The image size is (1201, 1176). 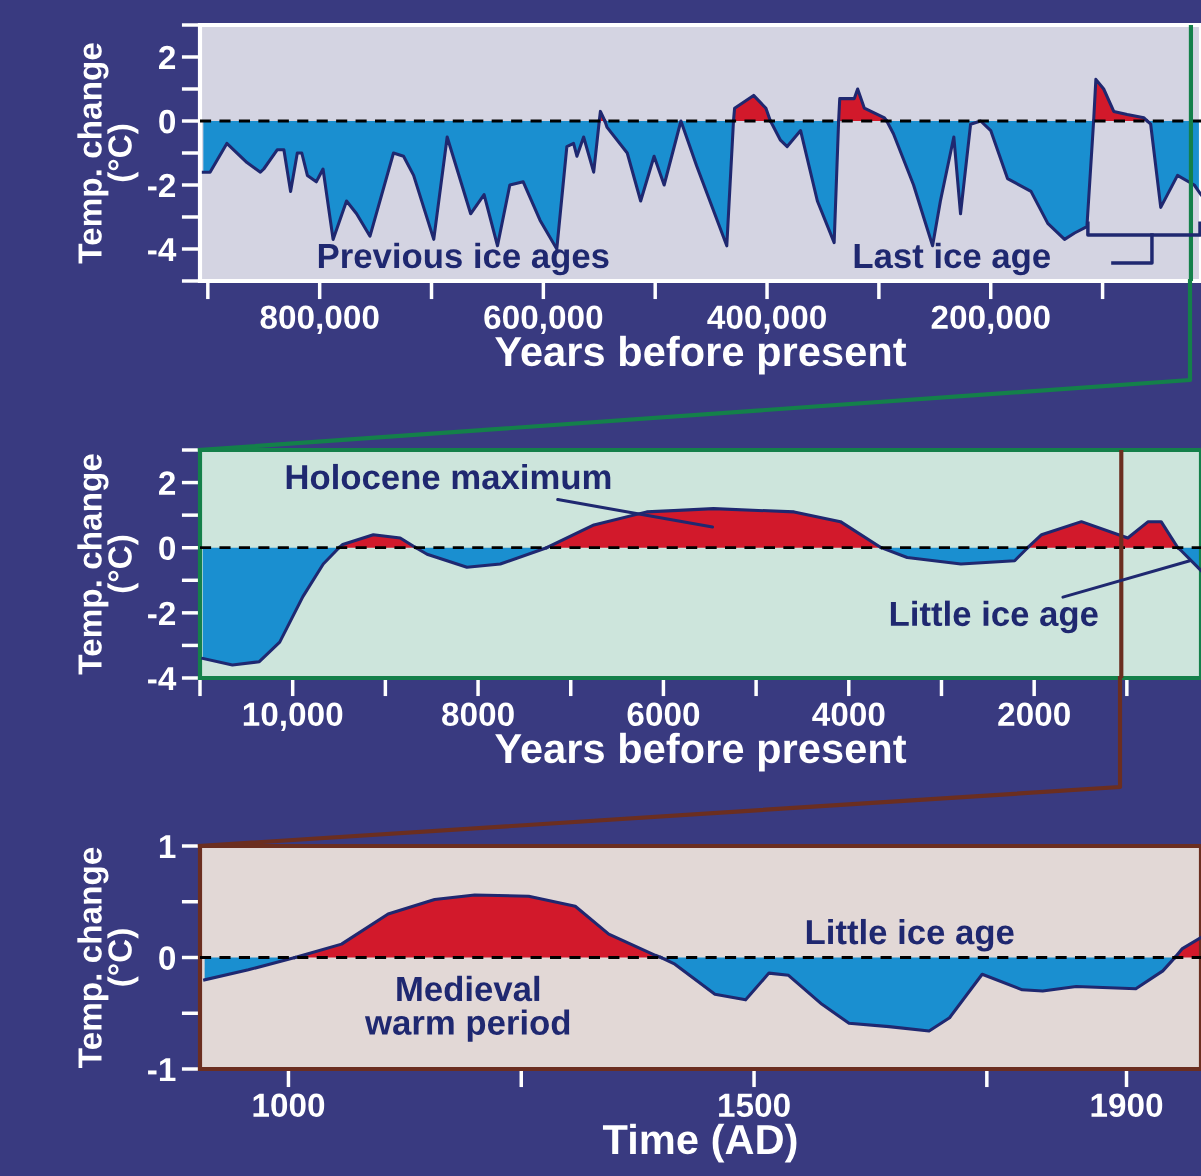 What do you see at coordinates (1127, 1105) in the screenshot?
I see `x-tick-label: 1900` at bounding box center [1127, 1105].